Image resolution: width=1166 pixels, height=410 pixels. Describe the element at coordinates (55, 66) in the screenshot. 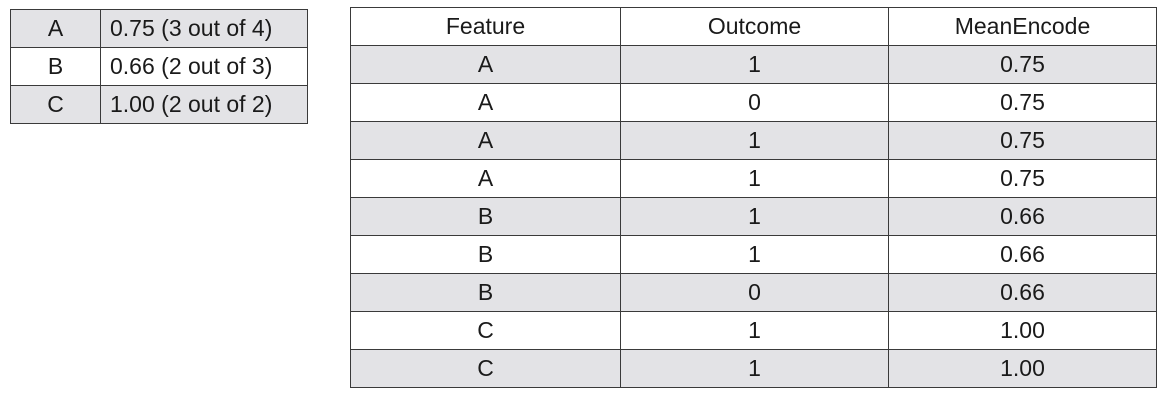

I see `summary-key: B` at that location.